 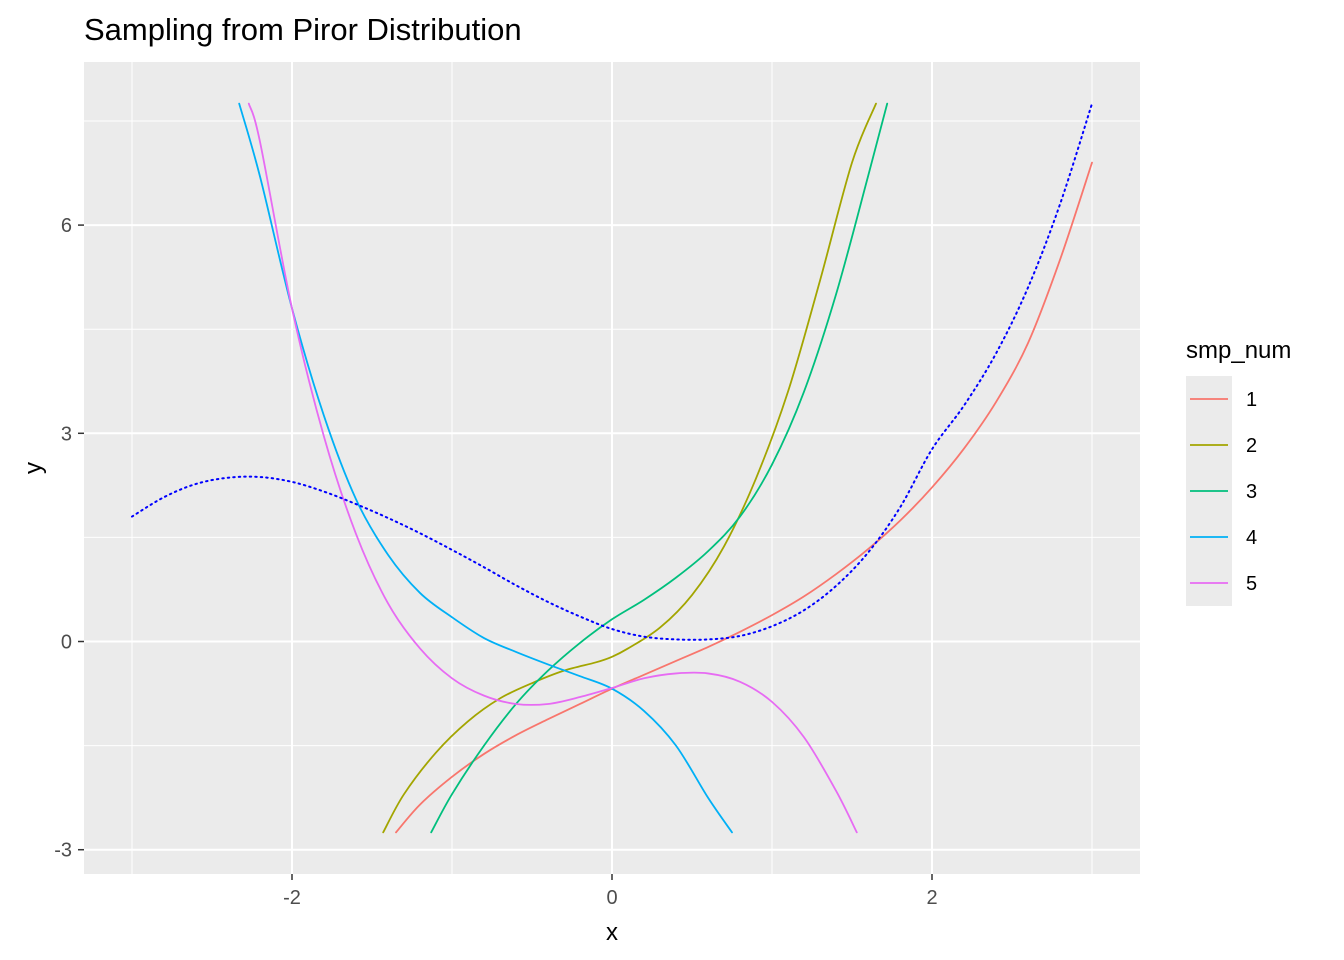 What do you see at coordinates (63, 851) in the screenshot?
I see `y-tick-label: -3` at bounding box center [63, 851].